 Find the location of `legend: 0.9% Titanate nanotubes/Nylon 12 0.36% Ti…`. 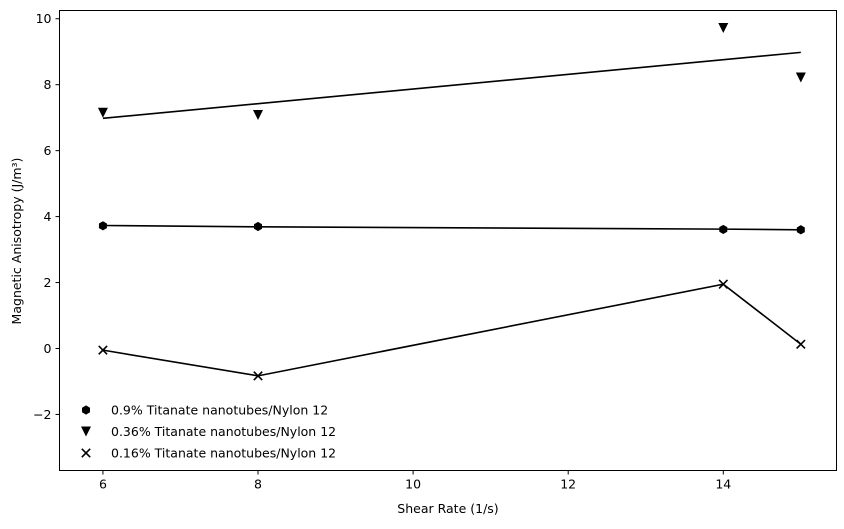

legend: 0.9% Titanate nanotubes/Nylon 12 0.36% Ti… is located at coordinates (208, 432).